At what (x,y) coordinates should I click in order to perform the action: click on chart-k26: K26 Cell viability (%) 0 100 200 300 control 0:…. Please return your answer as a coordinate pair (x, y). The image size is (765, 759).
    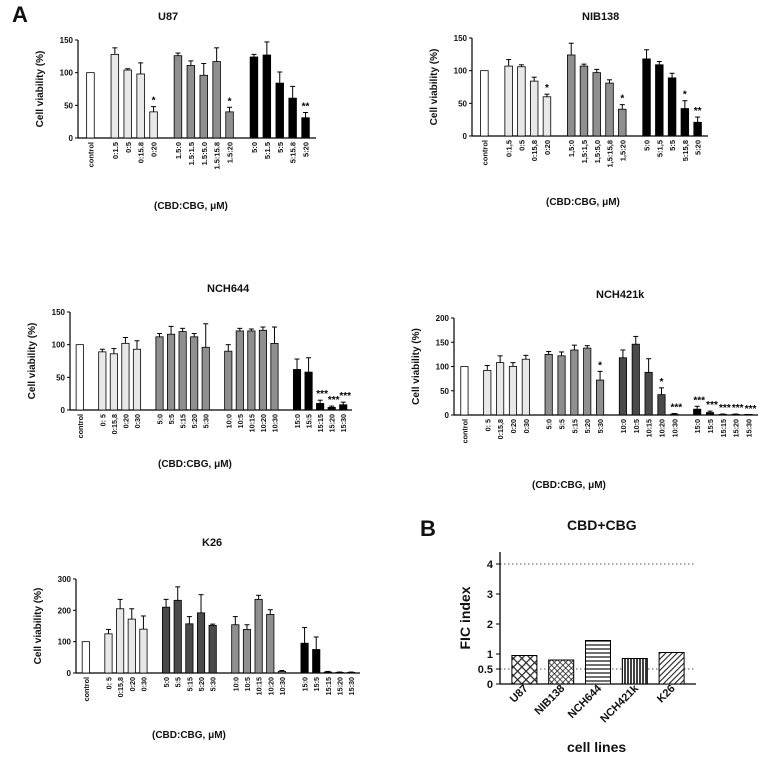
    Looking at the image, I should click on (196, 639).